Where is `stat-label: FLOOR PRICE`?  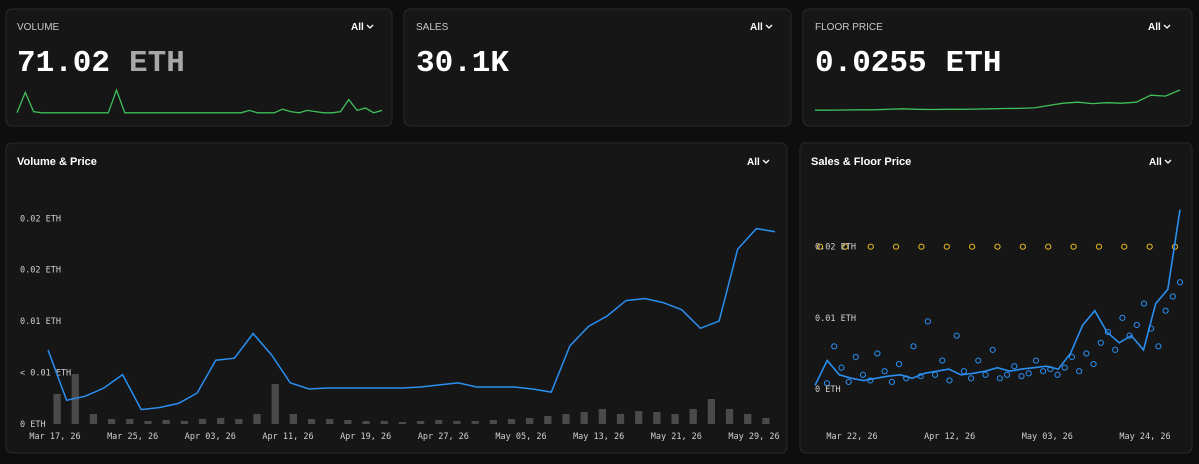
stat-label: FLOOR PRICE is located at coordinates (849, 27).